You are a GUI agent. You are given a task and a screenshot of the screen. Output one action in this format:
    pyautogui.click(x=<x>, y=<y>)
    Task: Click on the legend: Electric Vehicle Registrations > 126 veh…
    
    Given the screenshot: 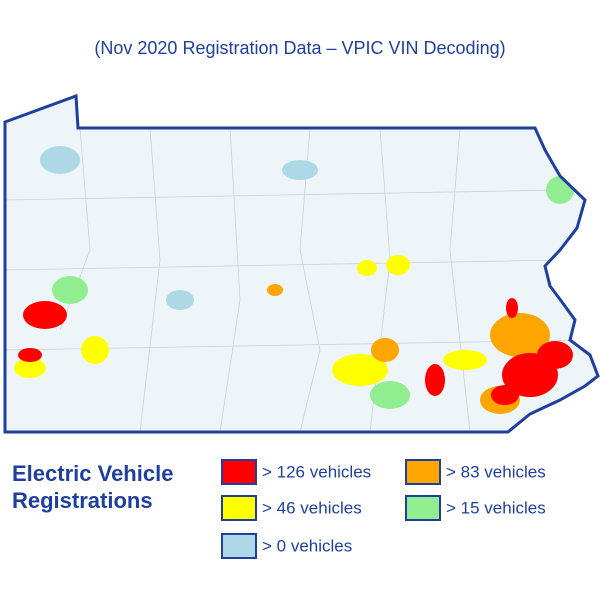 What is the action you would take?
    pyautogui.click(x=279, y=509)
    